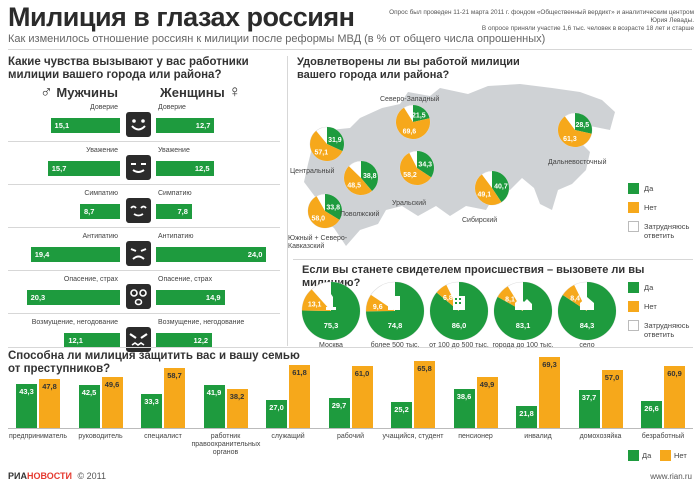  I want to click on protect-no-value: 49,9, so click(487, 385).